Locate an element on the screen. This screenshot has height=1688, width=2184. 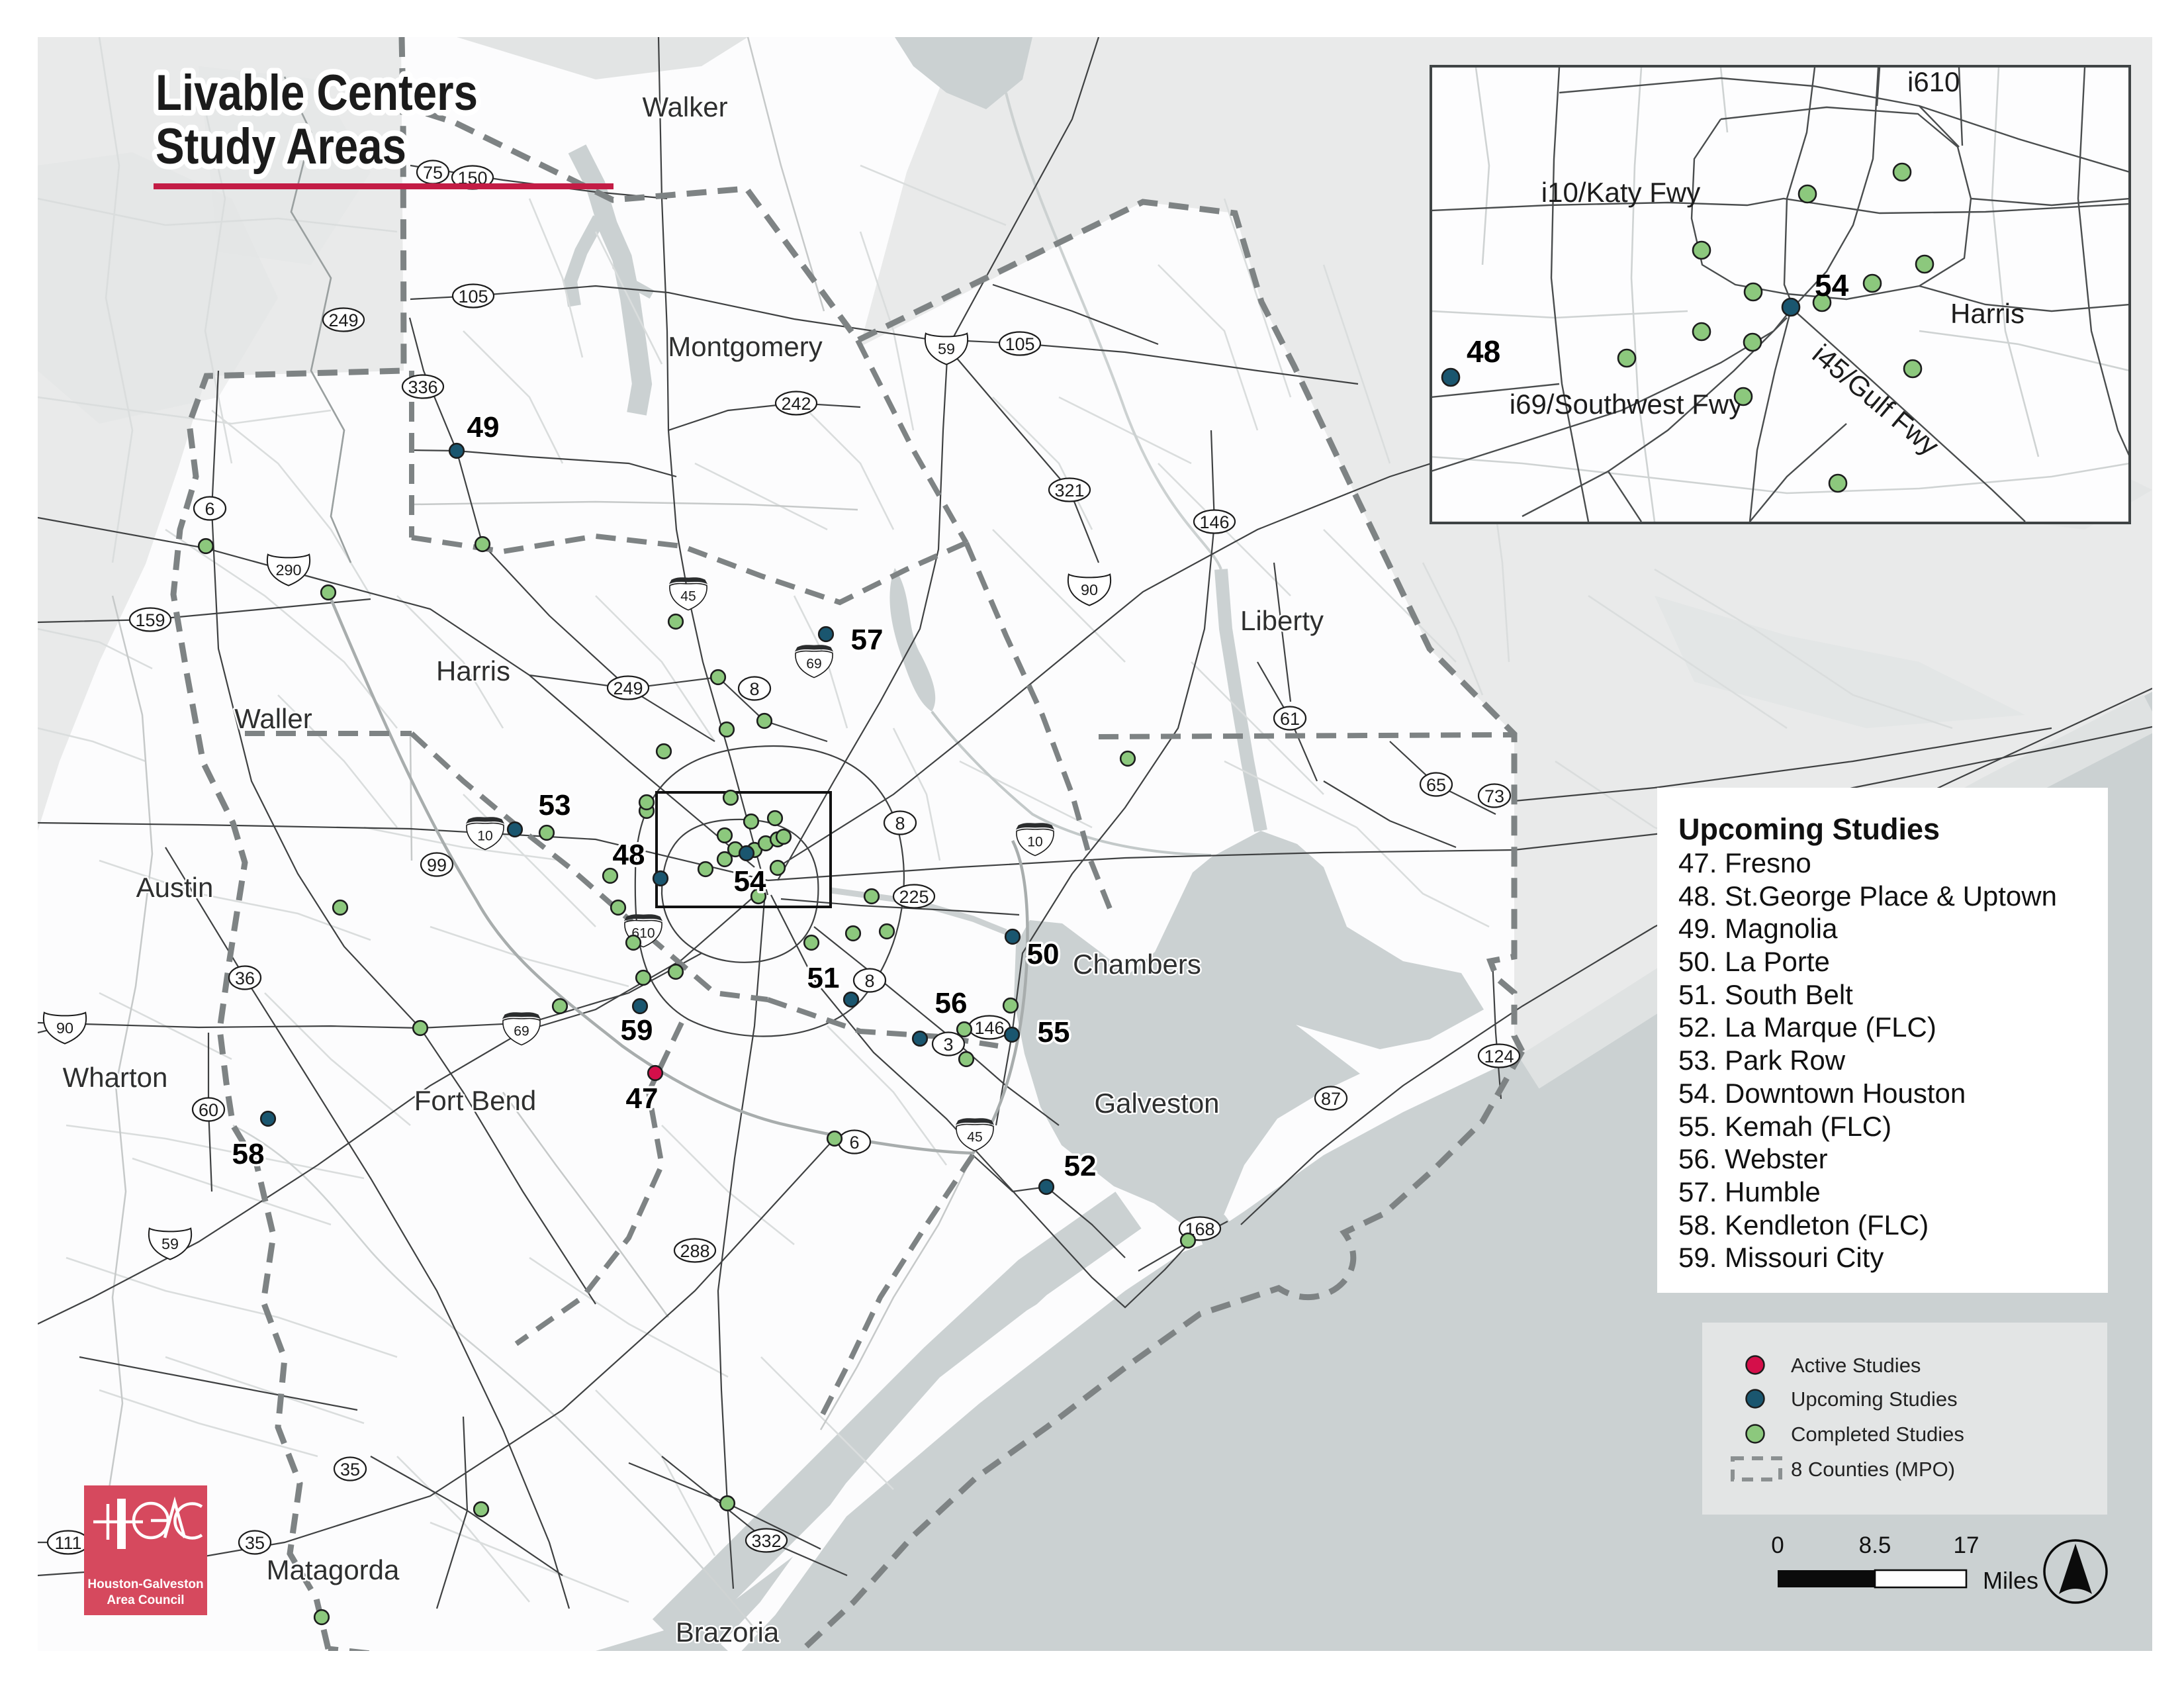
svg-text: Study Areas is located at coordinates (281, 146).